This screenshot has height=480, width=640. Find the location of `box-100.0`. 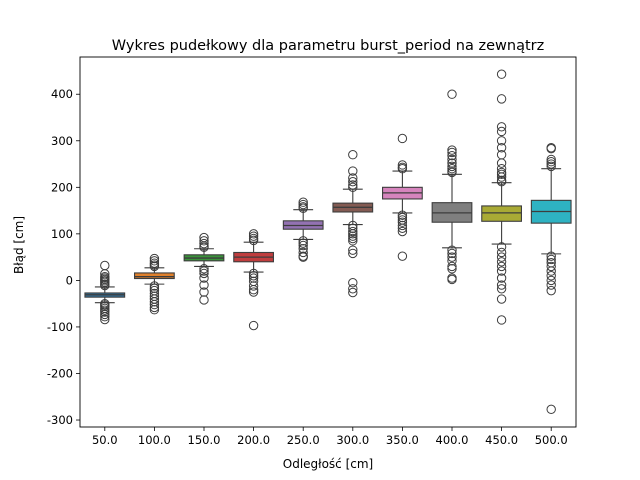

box-100.0 is located at coordinates (154, 276).